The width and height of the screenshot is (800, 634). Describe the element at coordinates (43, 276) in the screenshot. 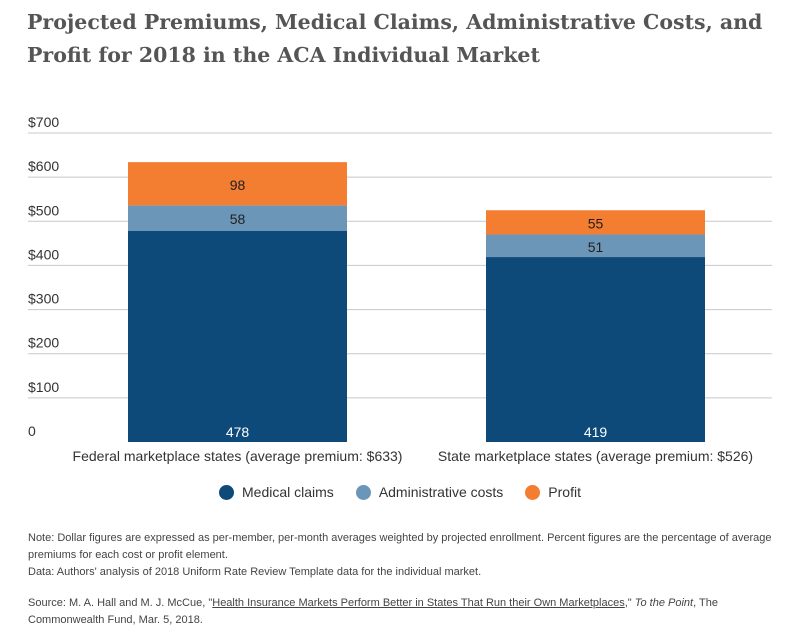

I see `y-axis-tick-labels: 0 $100 $200 $300 $400 $500 $600 $700` at that location.